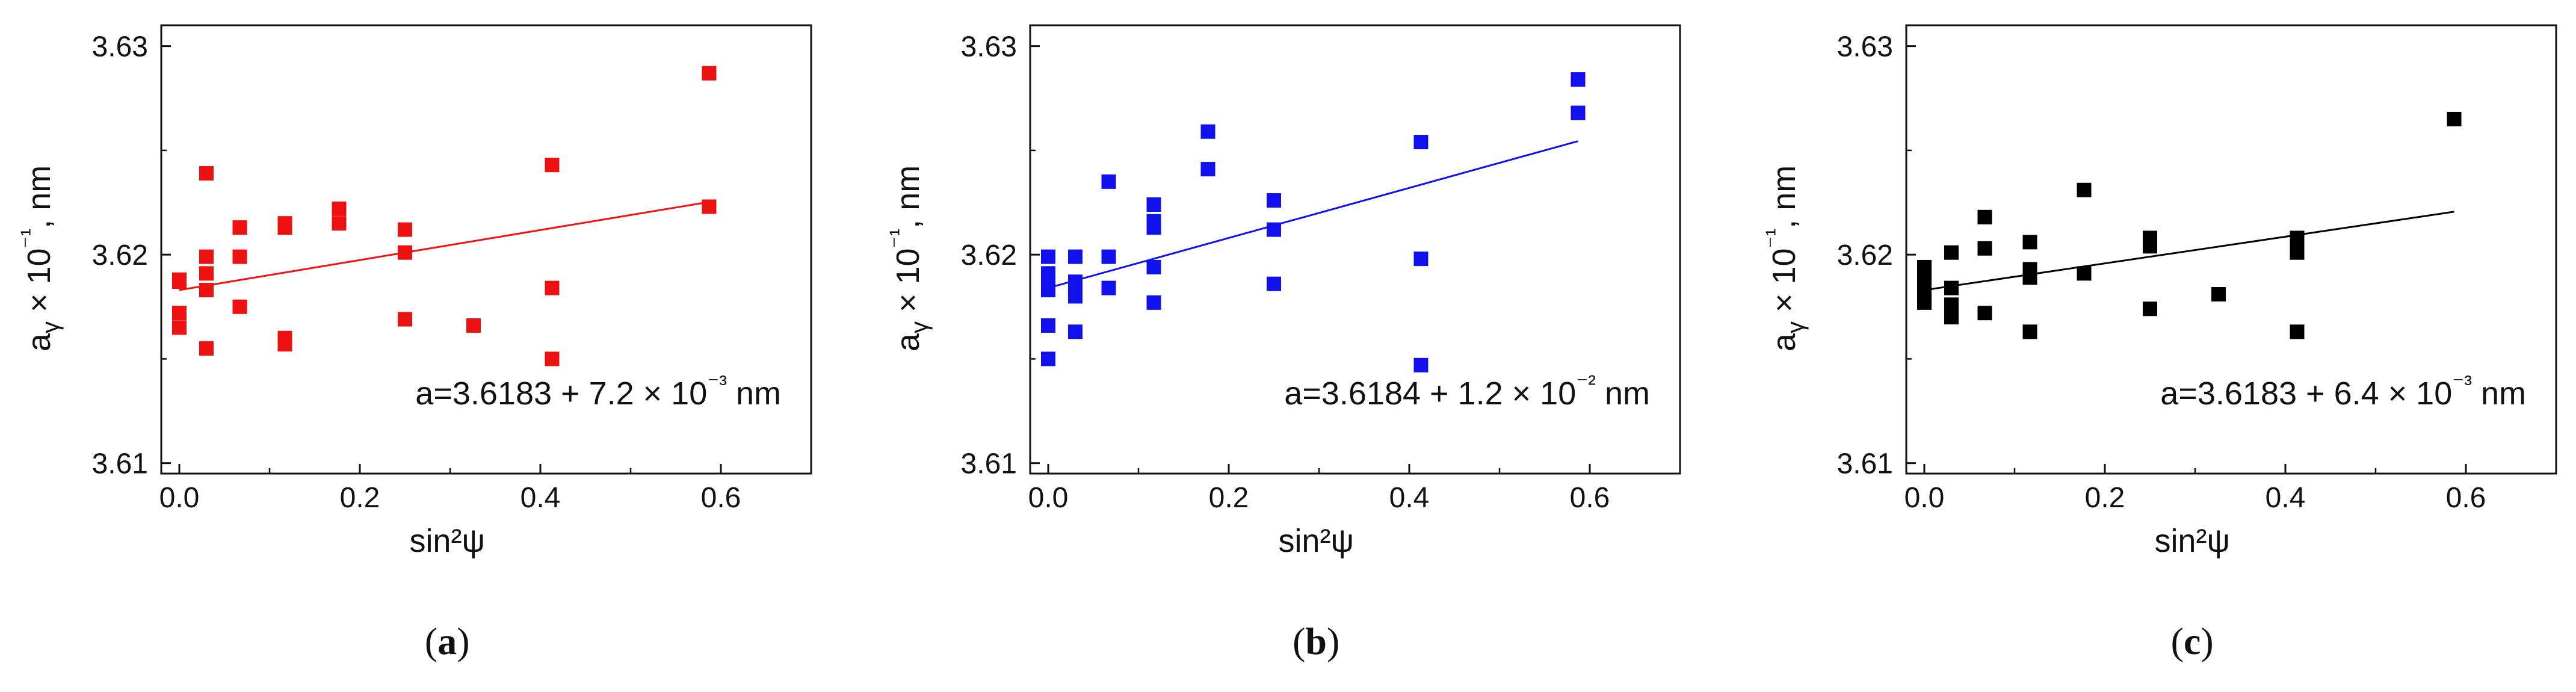 The width and height of the screenshot is (2576, 692). What do you see at coordinates (721, 498) in the screenshot?
I see `x-tick-label: 0.6` at bounding box center [721, 498].